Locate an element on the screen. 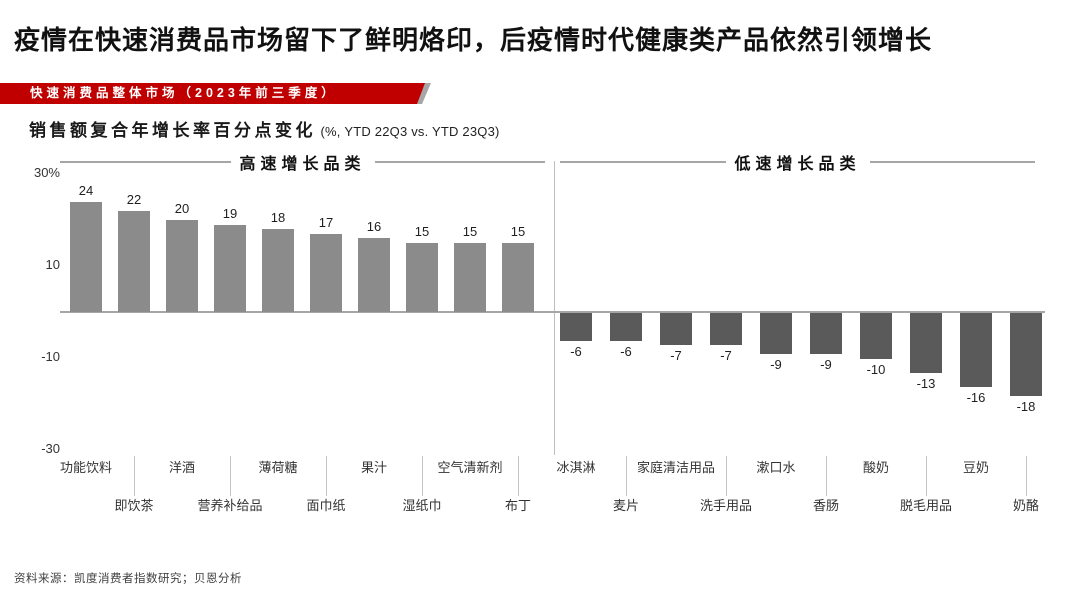 The width and height of the screenshot is (1080, 608). bar-value-label: -18 is located at coordinates (1026, 406).